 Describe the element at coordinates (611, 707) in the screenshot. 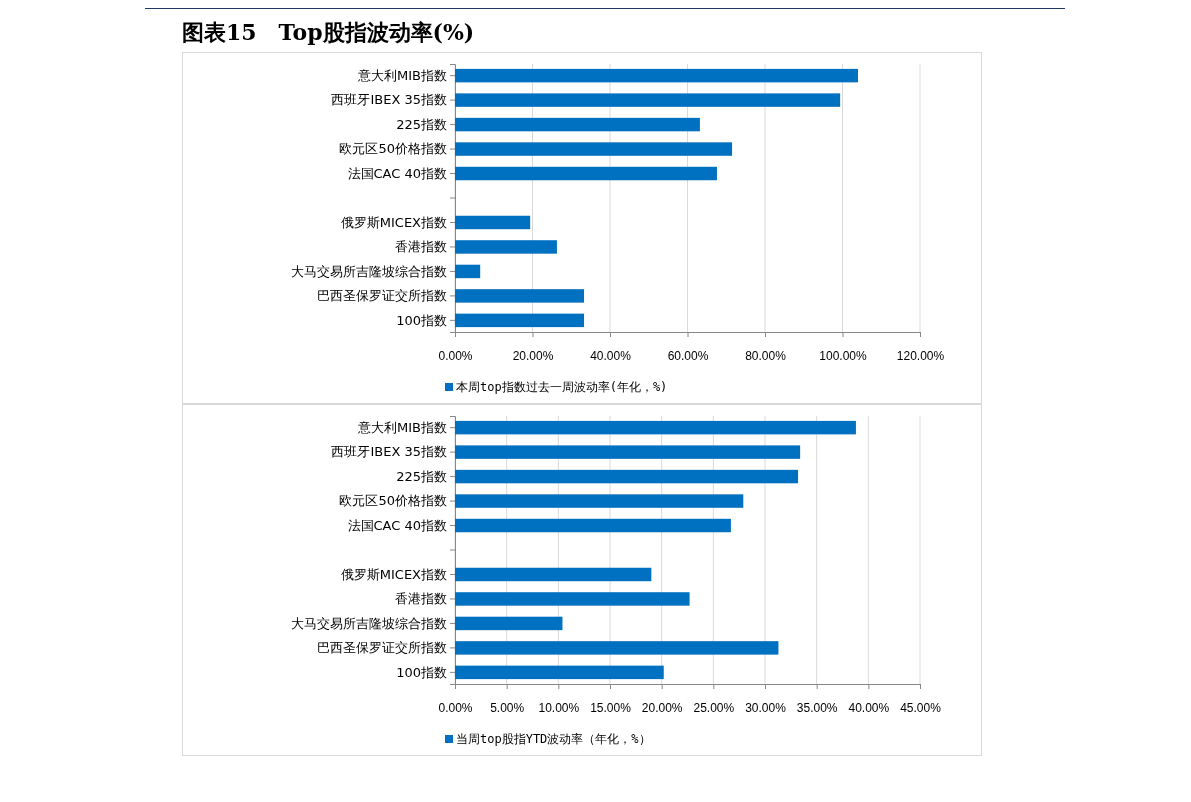

I see `x-tick-label: 15.00%` at that location.